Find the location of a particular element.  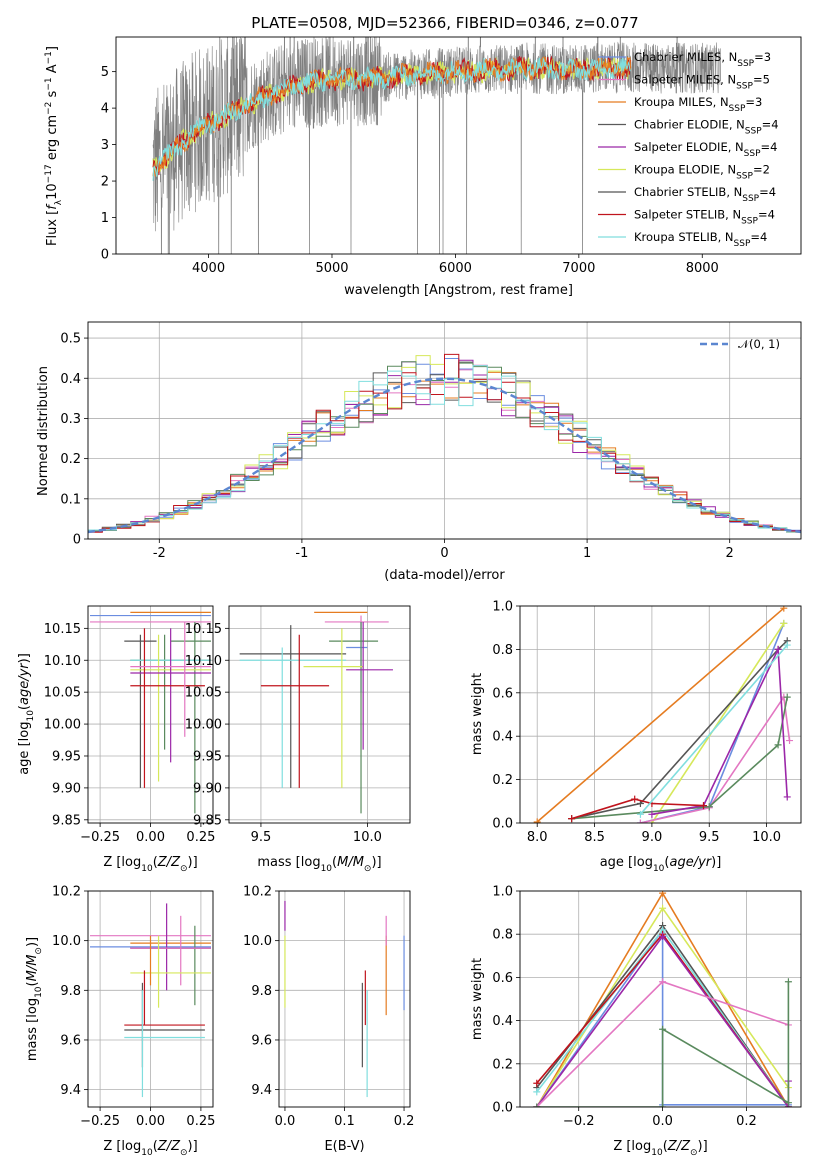

y-tick-label: 1.0 is located at coordinates (502, 892).